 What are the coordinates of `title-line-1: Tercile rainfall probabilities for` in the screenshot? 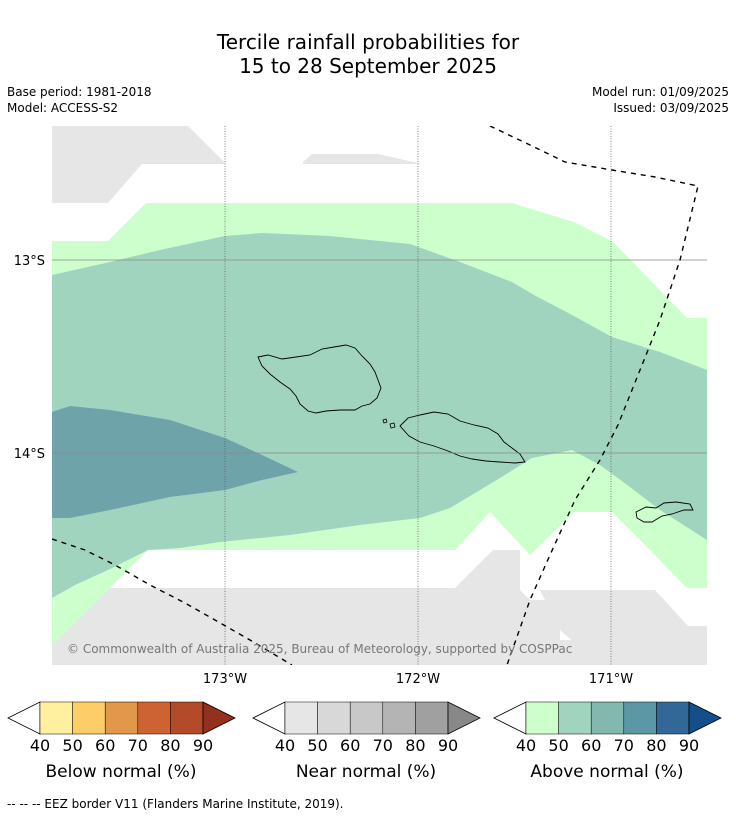 It's located at (368, 42).